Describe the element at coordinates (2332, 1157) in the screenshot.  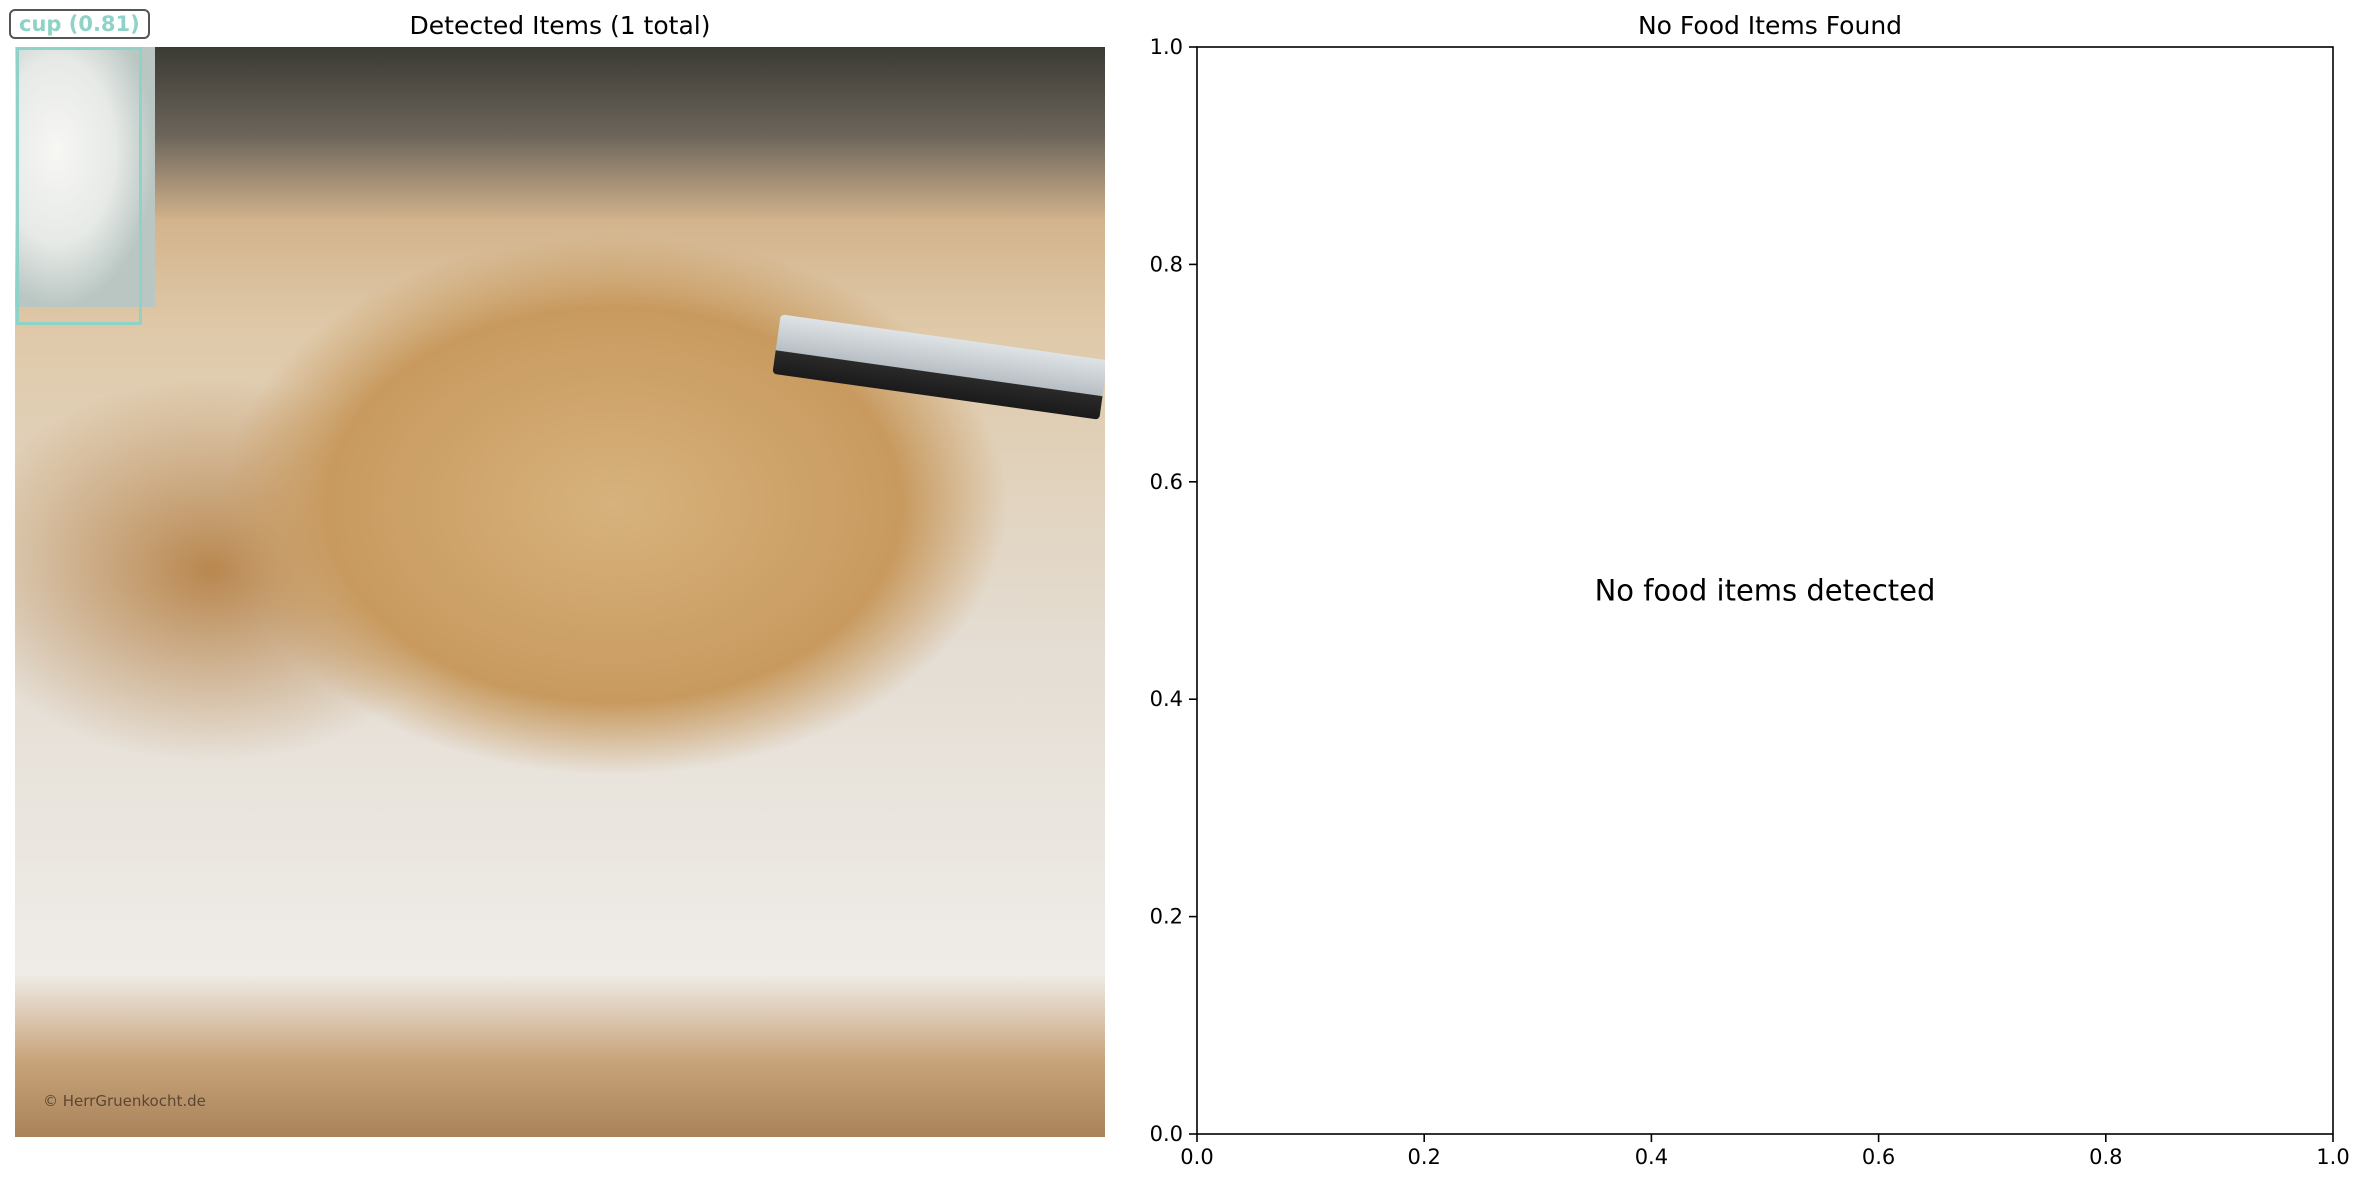
I see `x-tick-label: 1.0` at that location.